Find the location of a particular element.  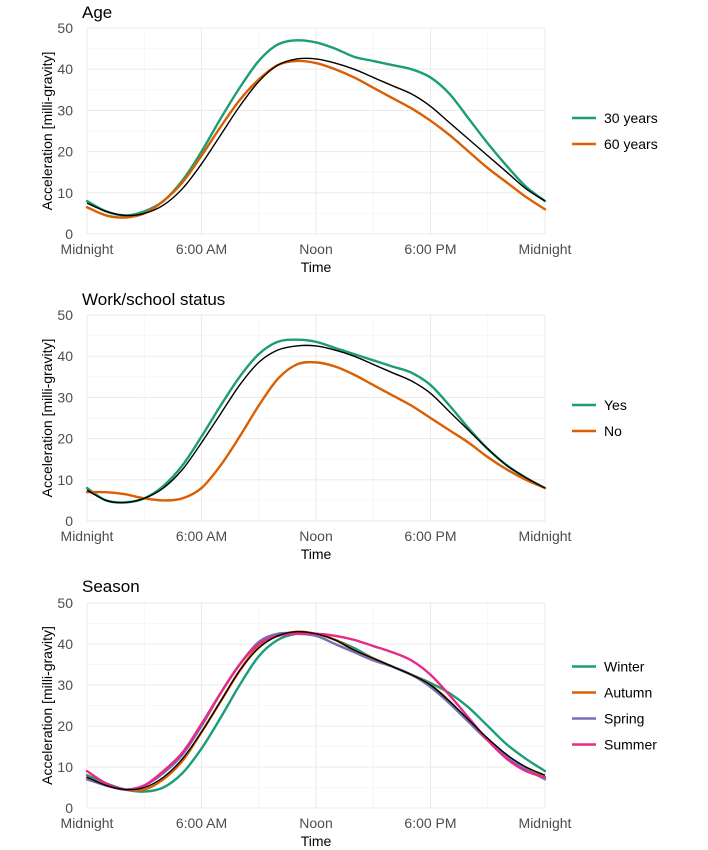

legend-label: 60 years is located at coordinates (631, 144).